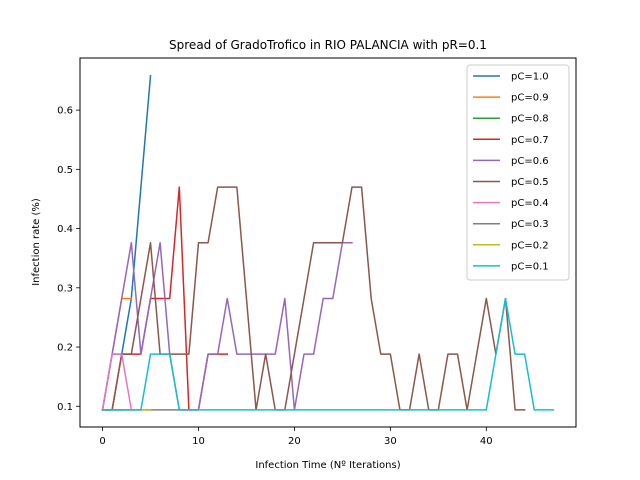 The width and height of the screenshot is (640, 480). Describe the element at coordinates (65, 111) in the screenshot. I see `y-tick-label: 0.6` at that location.